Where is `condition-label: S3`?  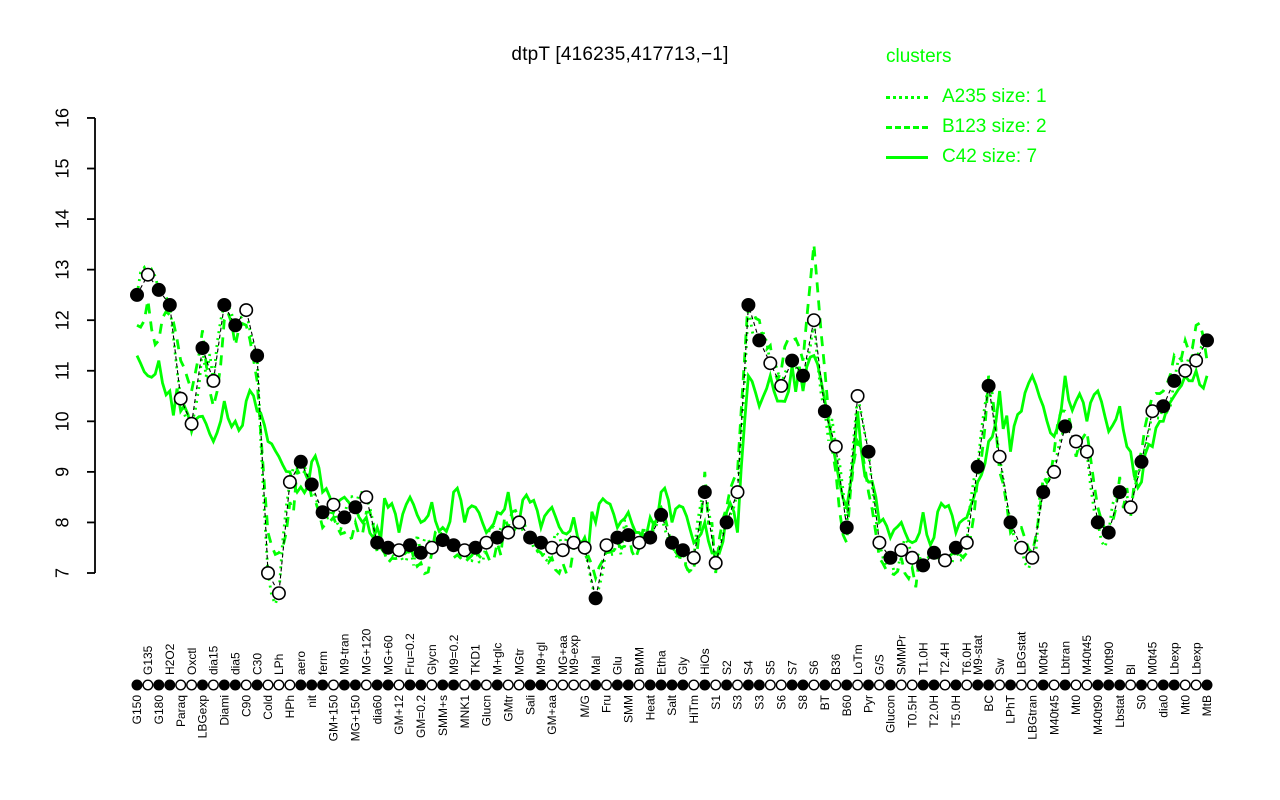
condition-label: S3 is located at coordinates (738, 702).